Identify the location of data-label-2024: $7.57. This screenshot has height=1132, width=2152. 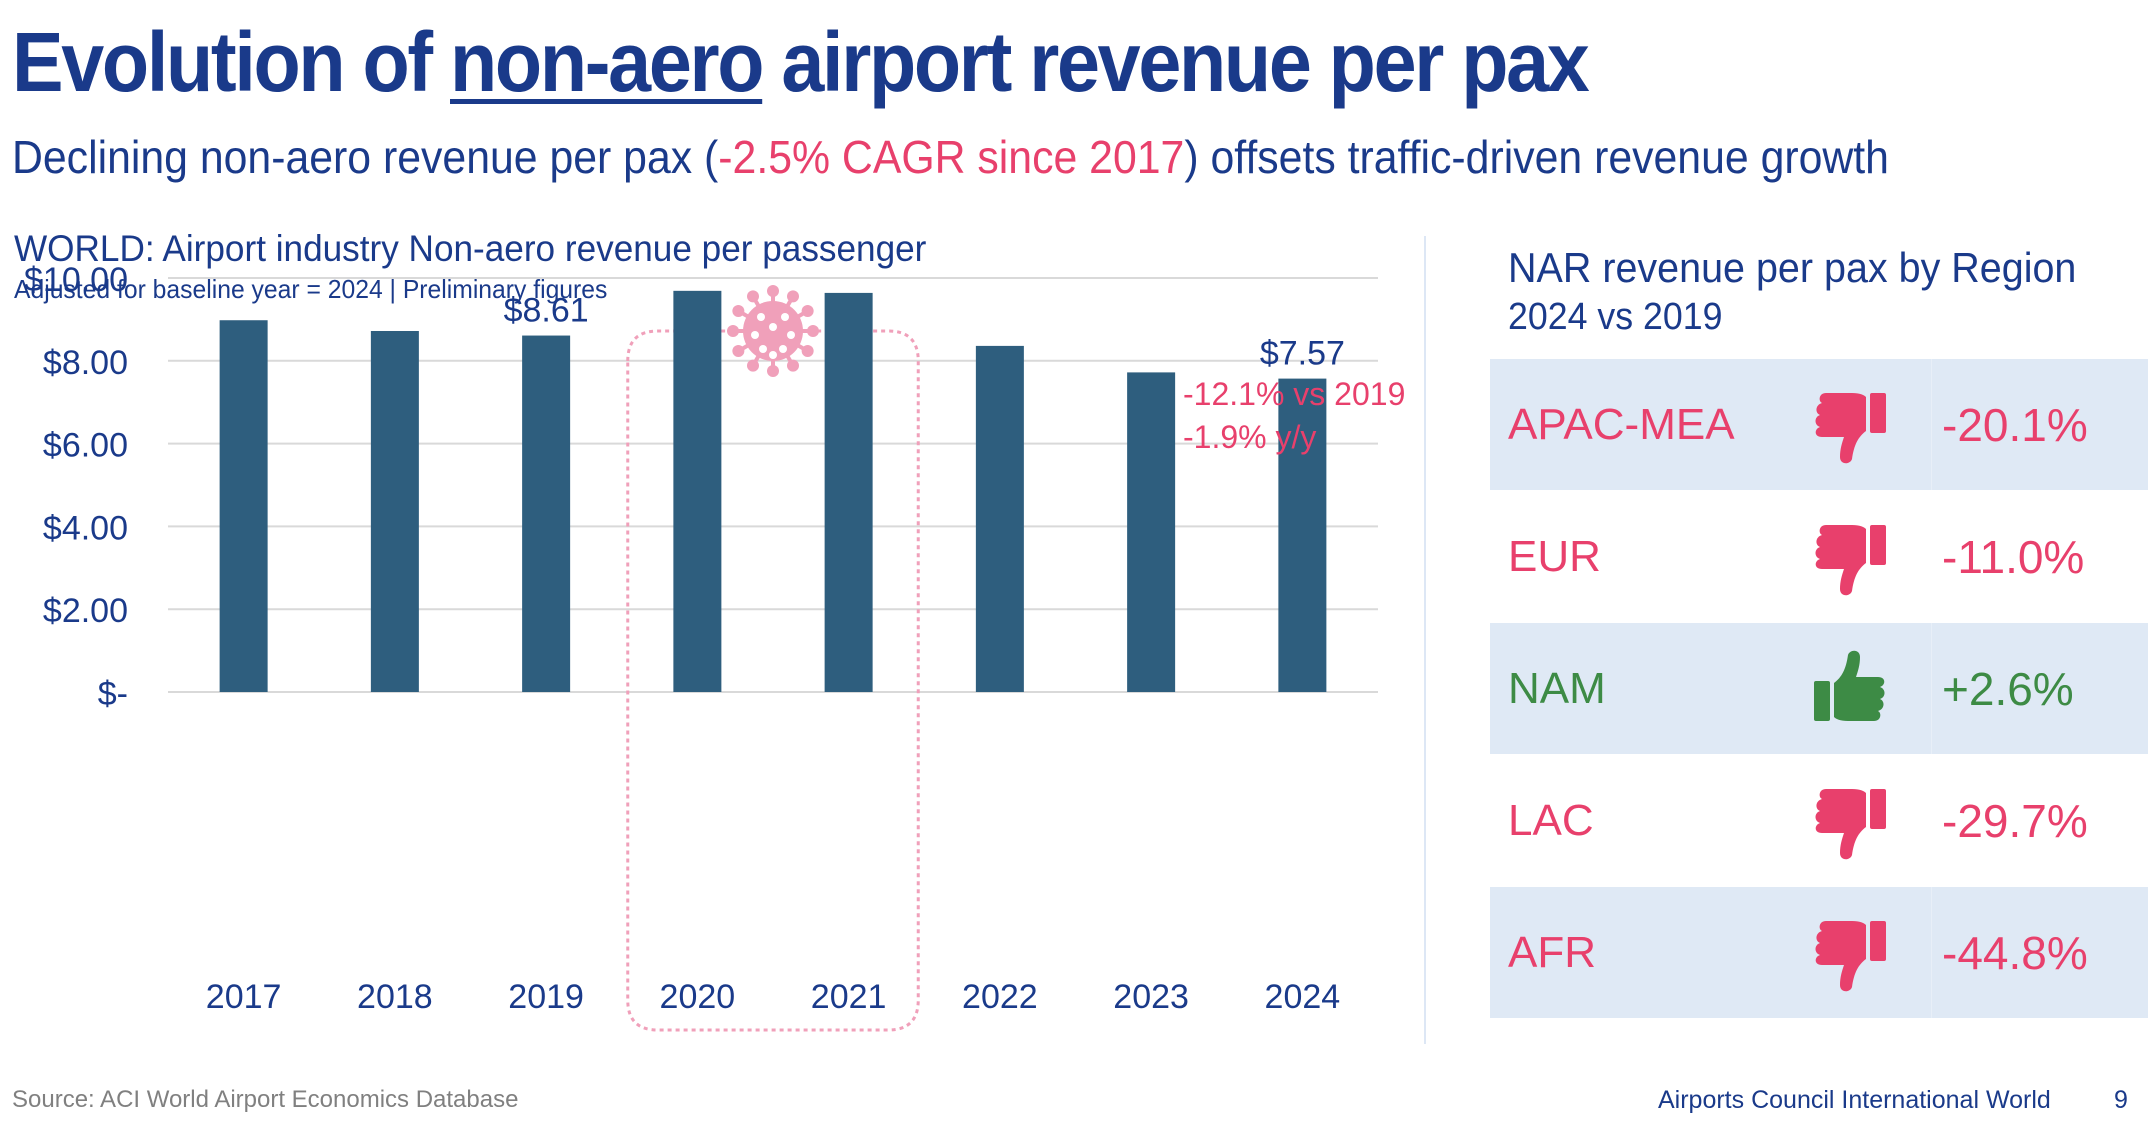
(1302, 354).